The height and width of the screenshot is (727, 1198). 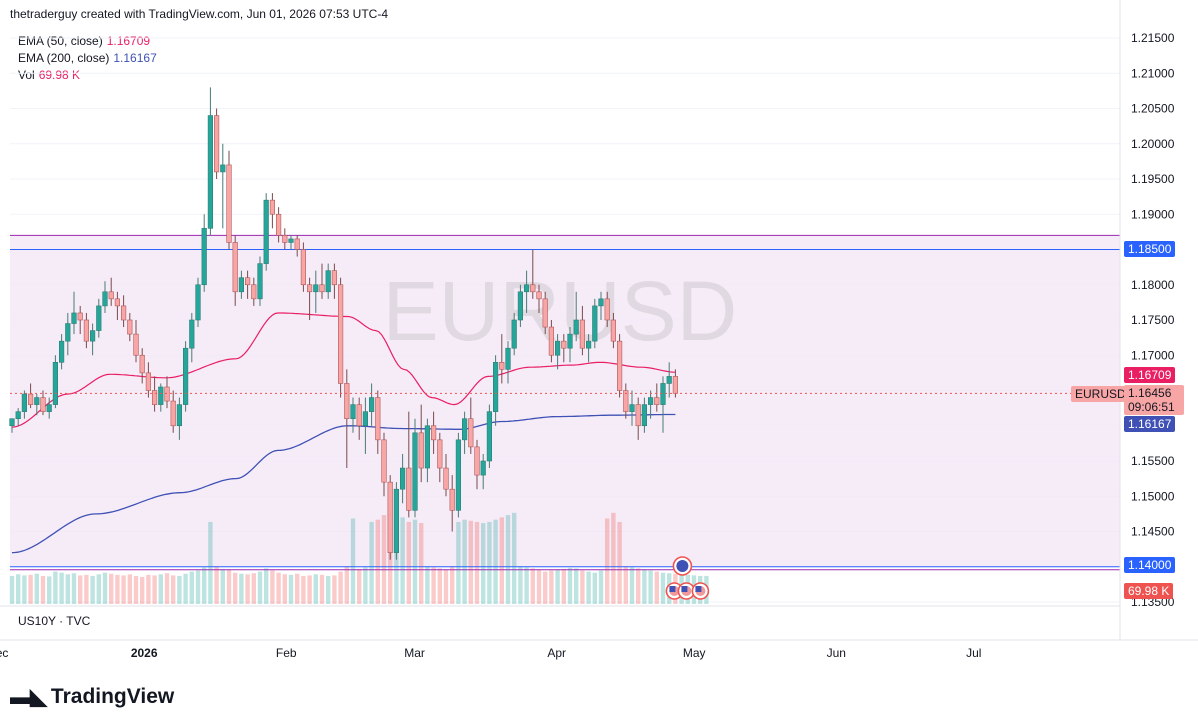 What do you see at coordinates (135, 58) in the screenshot?
I see `legend-ema200-value: 1.16167` at bounding box center [135, 58].